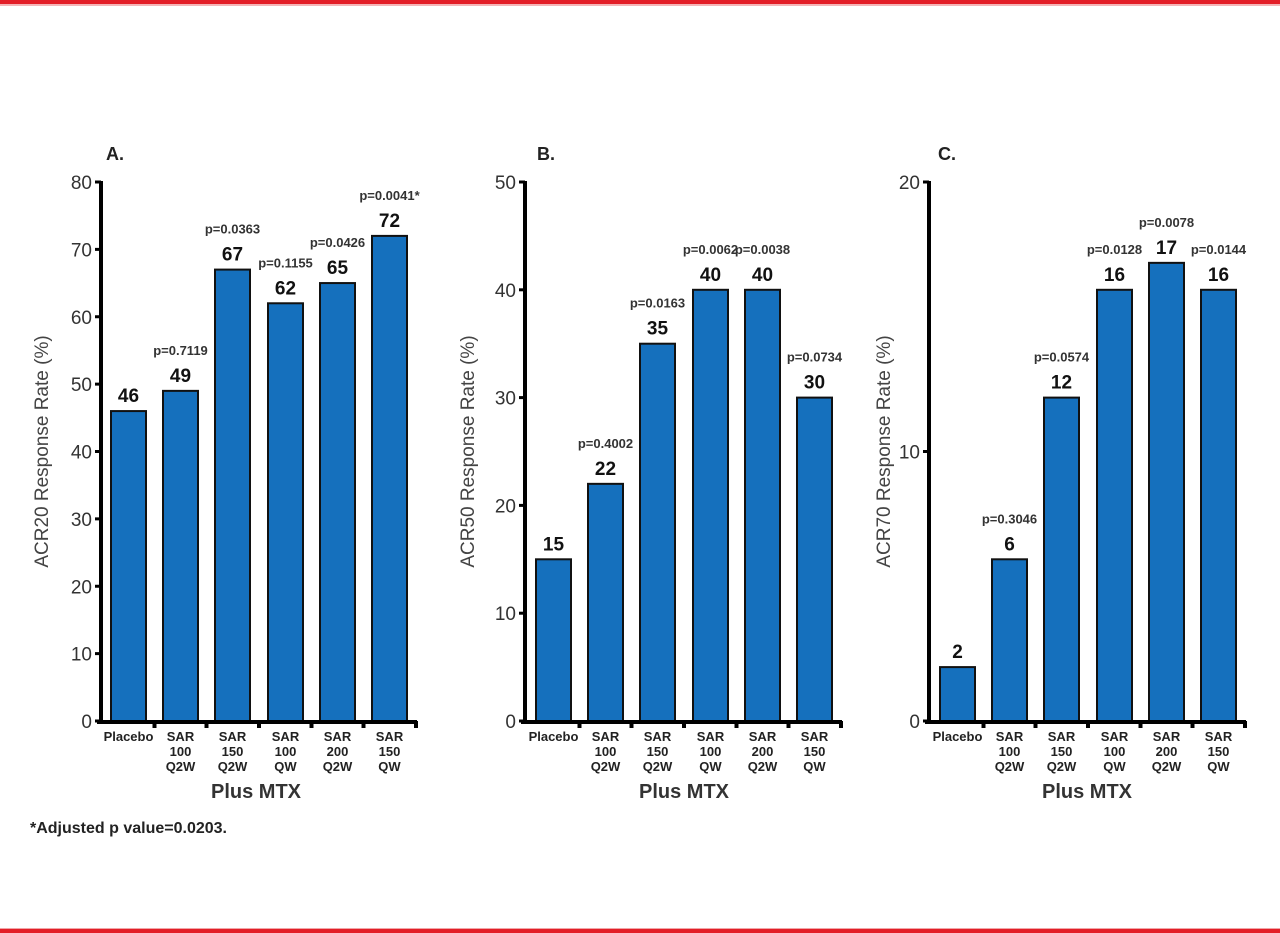 Image resolution: width=1280 pixels, height=933 pixels. Describe the element at coordinates (554, 736) in the screenshot. I see `category-label-line: Placebo` at that location.